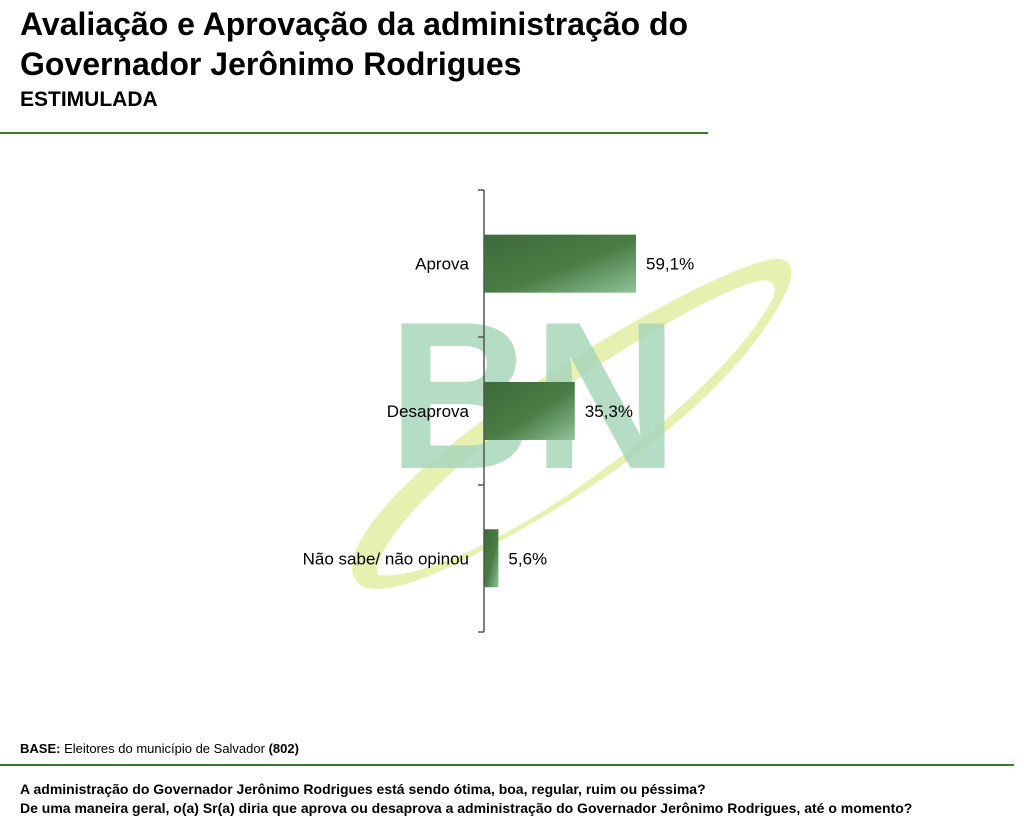  What do you see at coordinates (507, 765) in the screenshot?
I see `footer-divider` at bounding box center [507, 765].